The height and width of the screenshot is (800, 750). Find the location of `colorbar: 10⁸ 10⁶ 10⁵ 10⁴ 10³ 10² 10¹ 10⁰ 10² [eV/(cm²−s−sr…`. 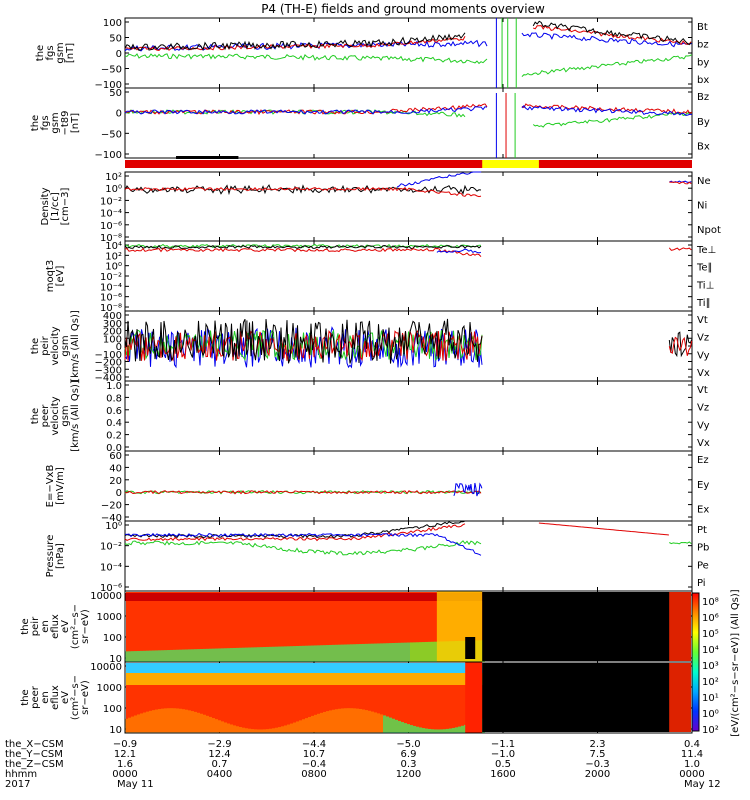

colorbar: 10⁸ 10⁶ 10⁵ 10⁴ 10³ 10² 10¹ 10⁰ 10² [eV/(cm²−s−sr… is located at coordinates (716, 663).